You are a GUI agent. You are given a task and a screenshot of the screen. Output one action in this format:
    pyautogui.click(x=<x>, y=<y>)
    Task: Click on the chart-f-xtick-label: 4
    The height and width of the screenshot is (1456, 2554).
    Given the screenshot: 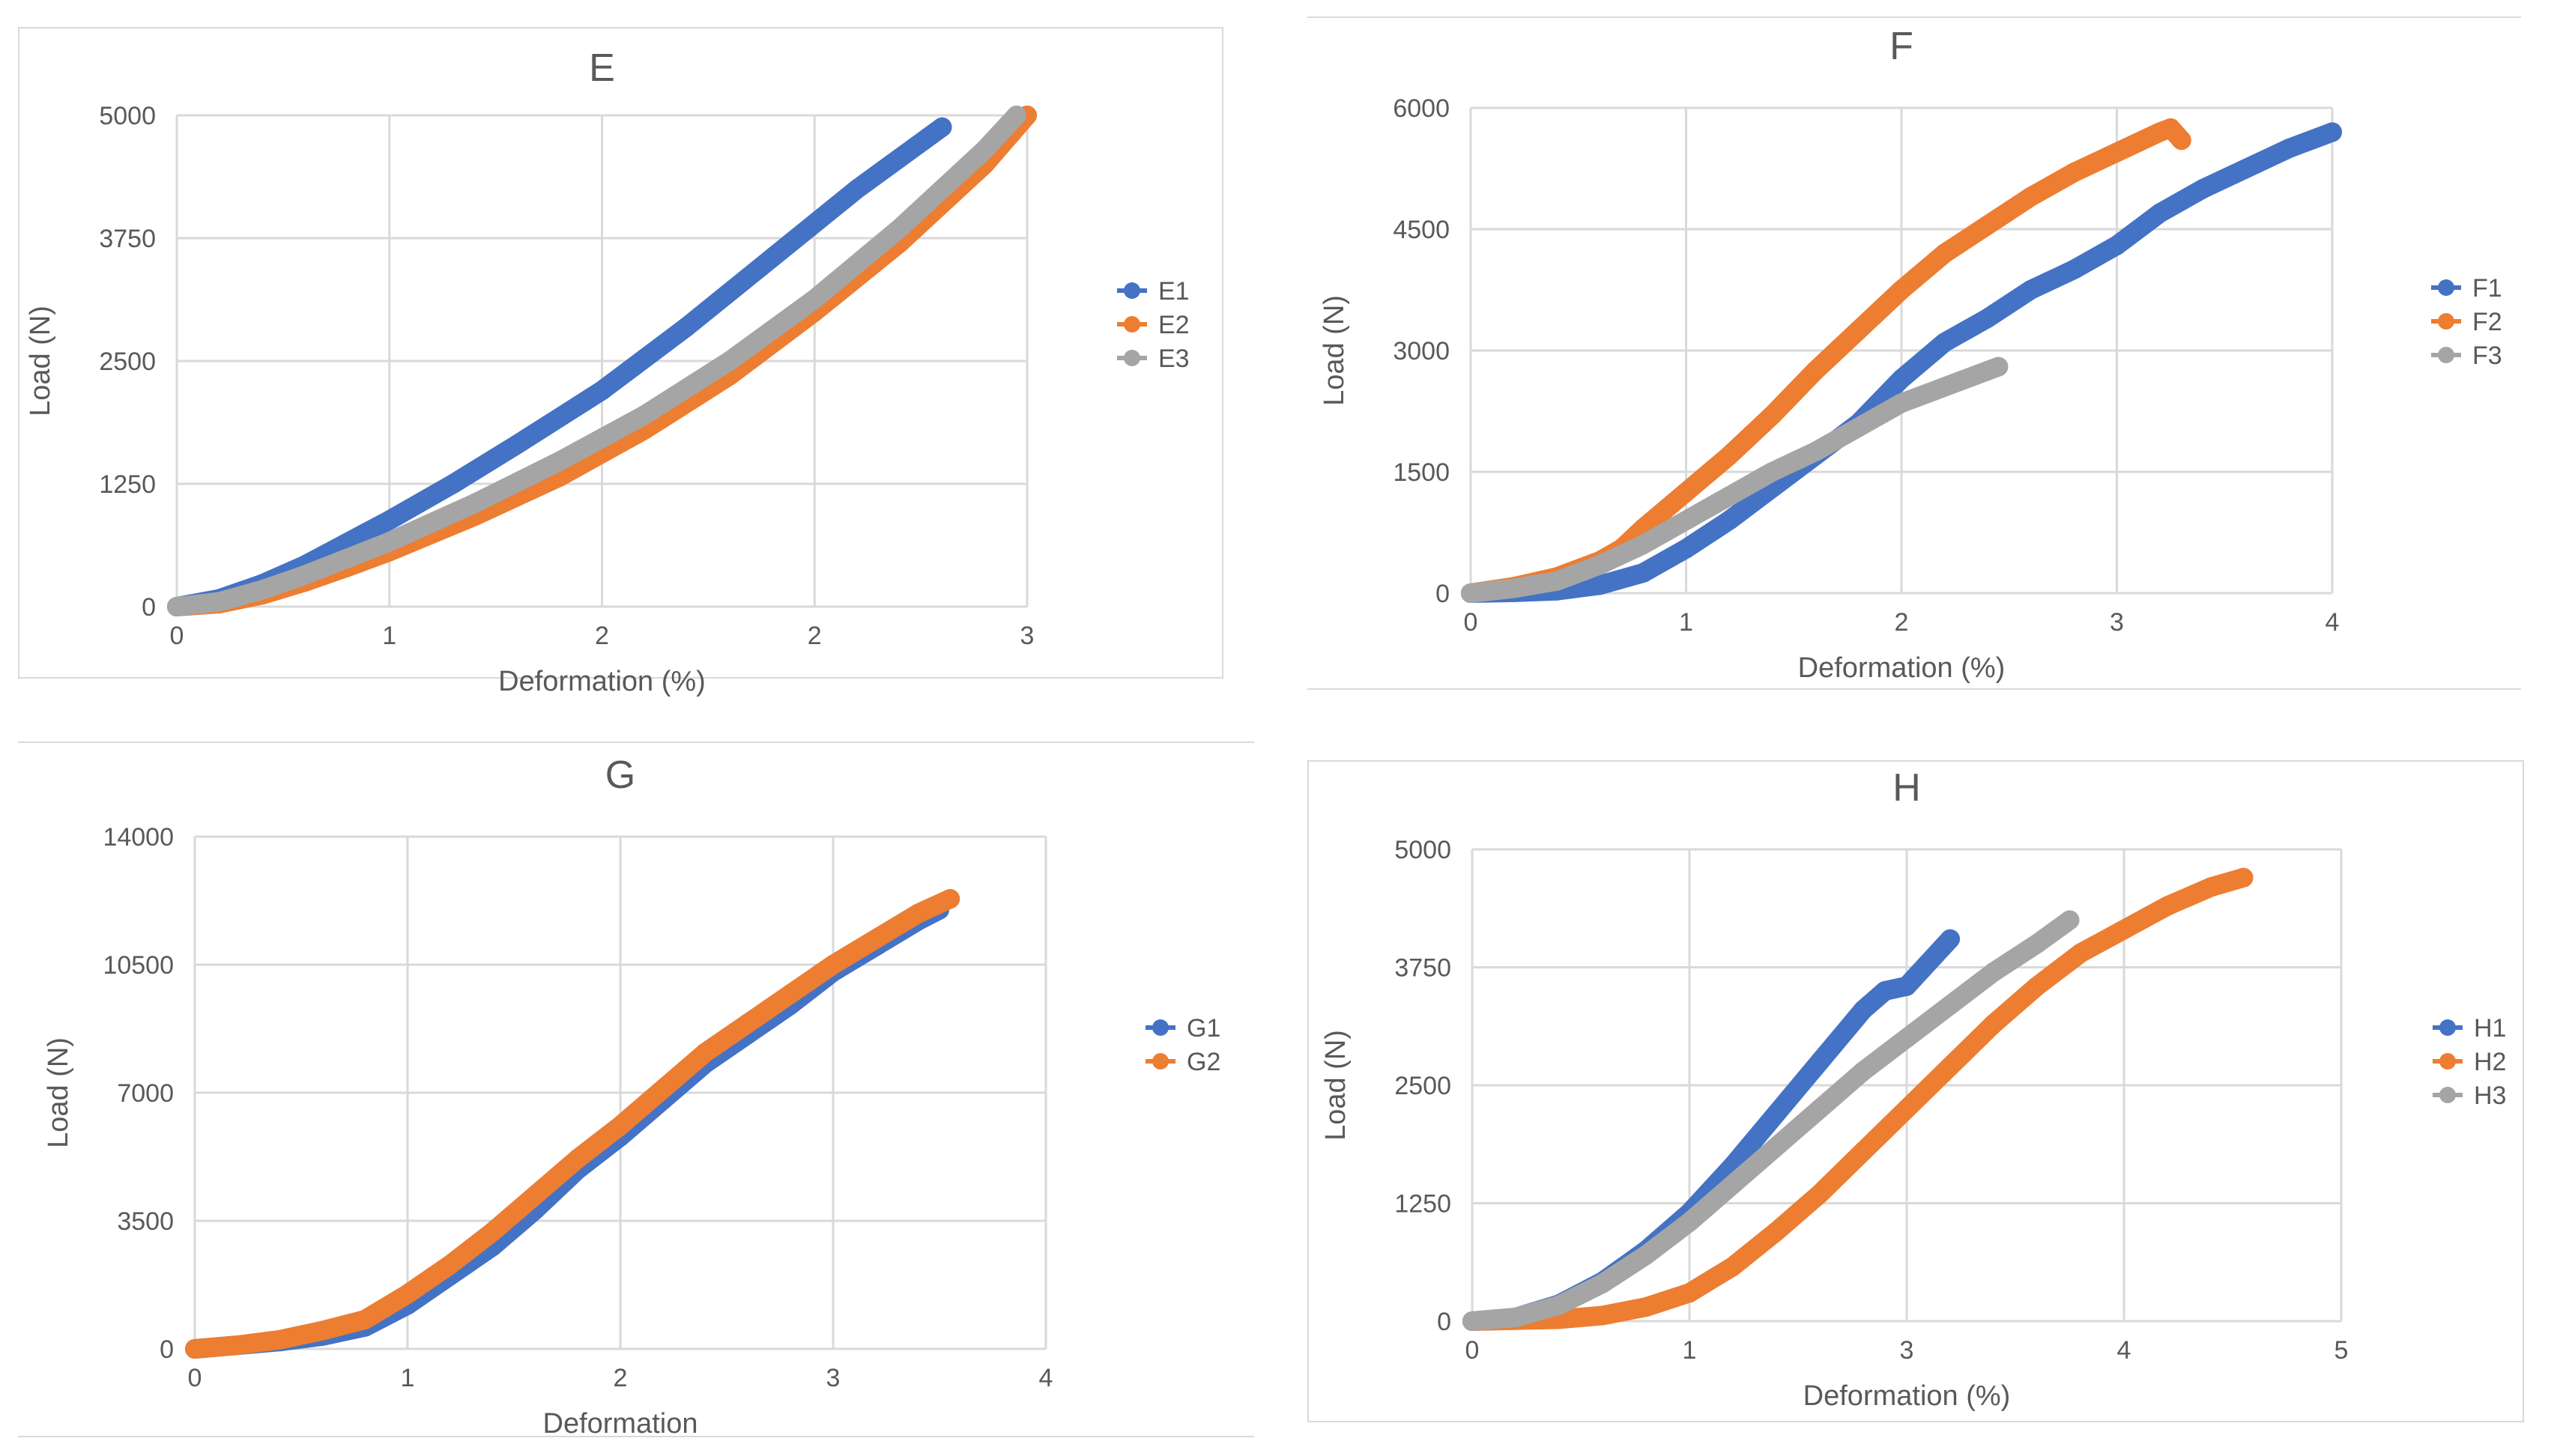 What is the action you would take?
    pyautogui.click(x=2332, y=622)
    